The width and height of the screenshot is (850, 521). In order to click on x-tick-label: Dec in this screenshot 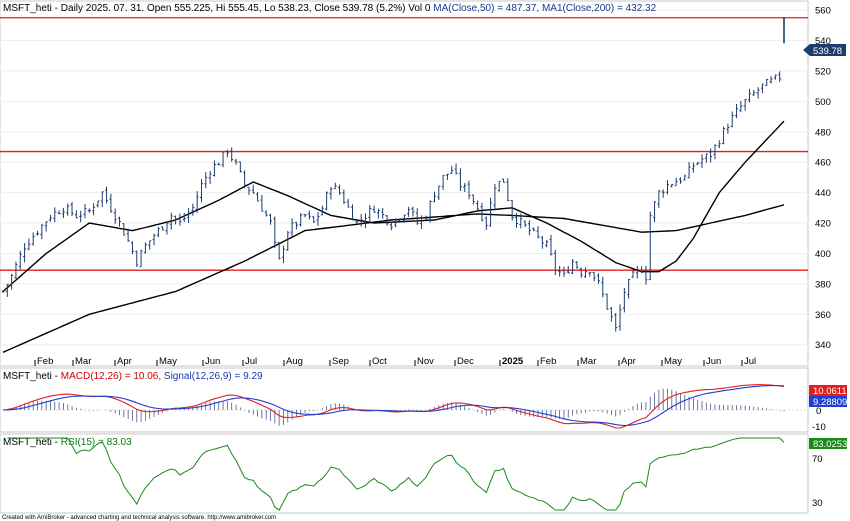, I will do `click(465, 361)`.